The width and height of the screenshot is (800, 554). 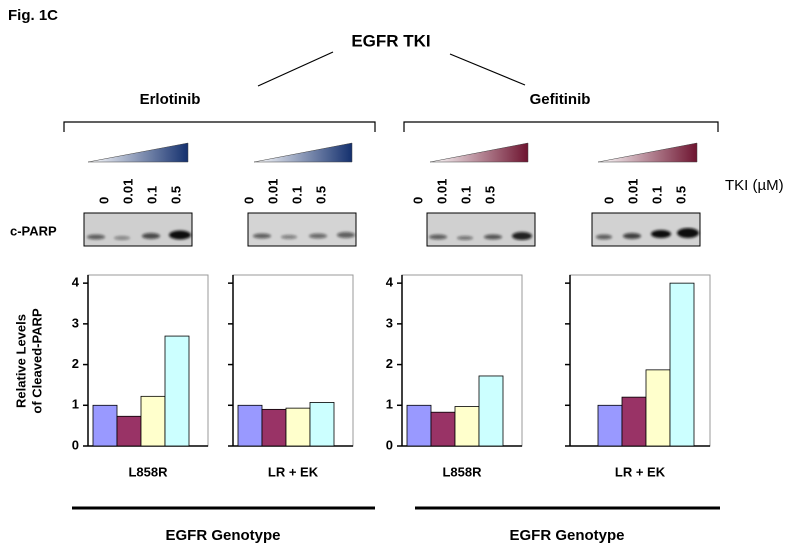 What do you see at coordinates (391, 91) in the screenshot?
I see `connectors` at bounding box center [391, 91].